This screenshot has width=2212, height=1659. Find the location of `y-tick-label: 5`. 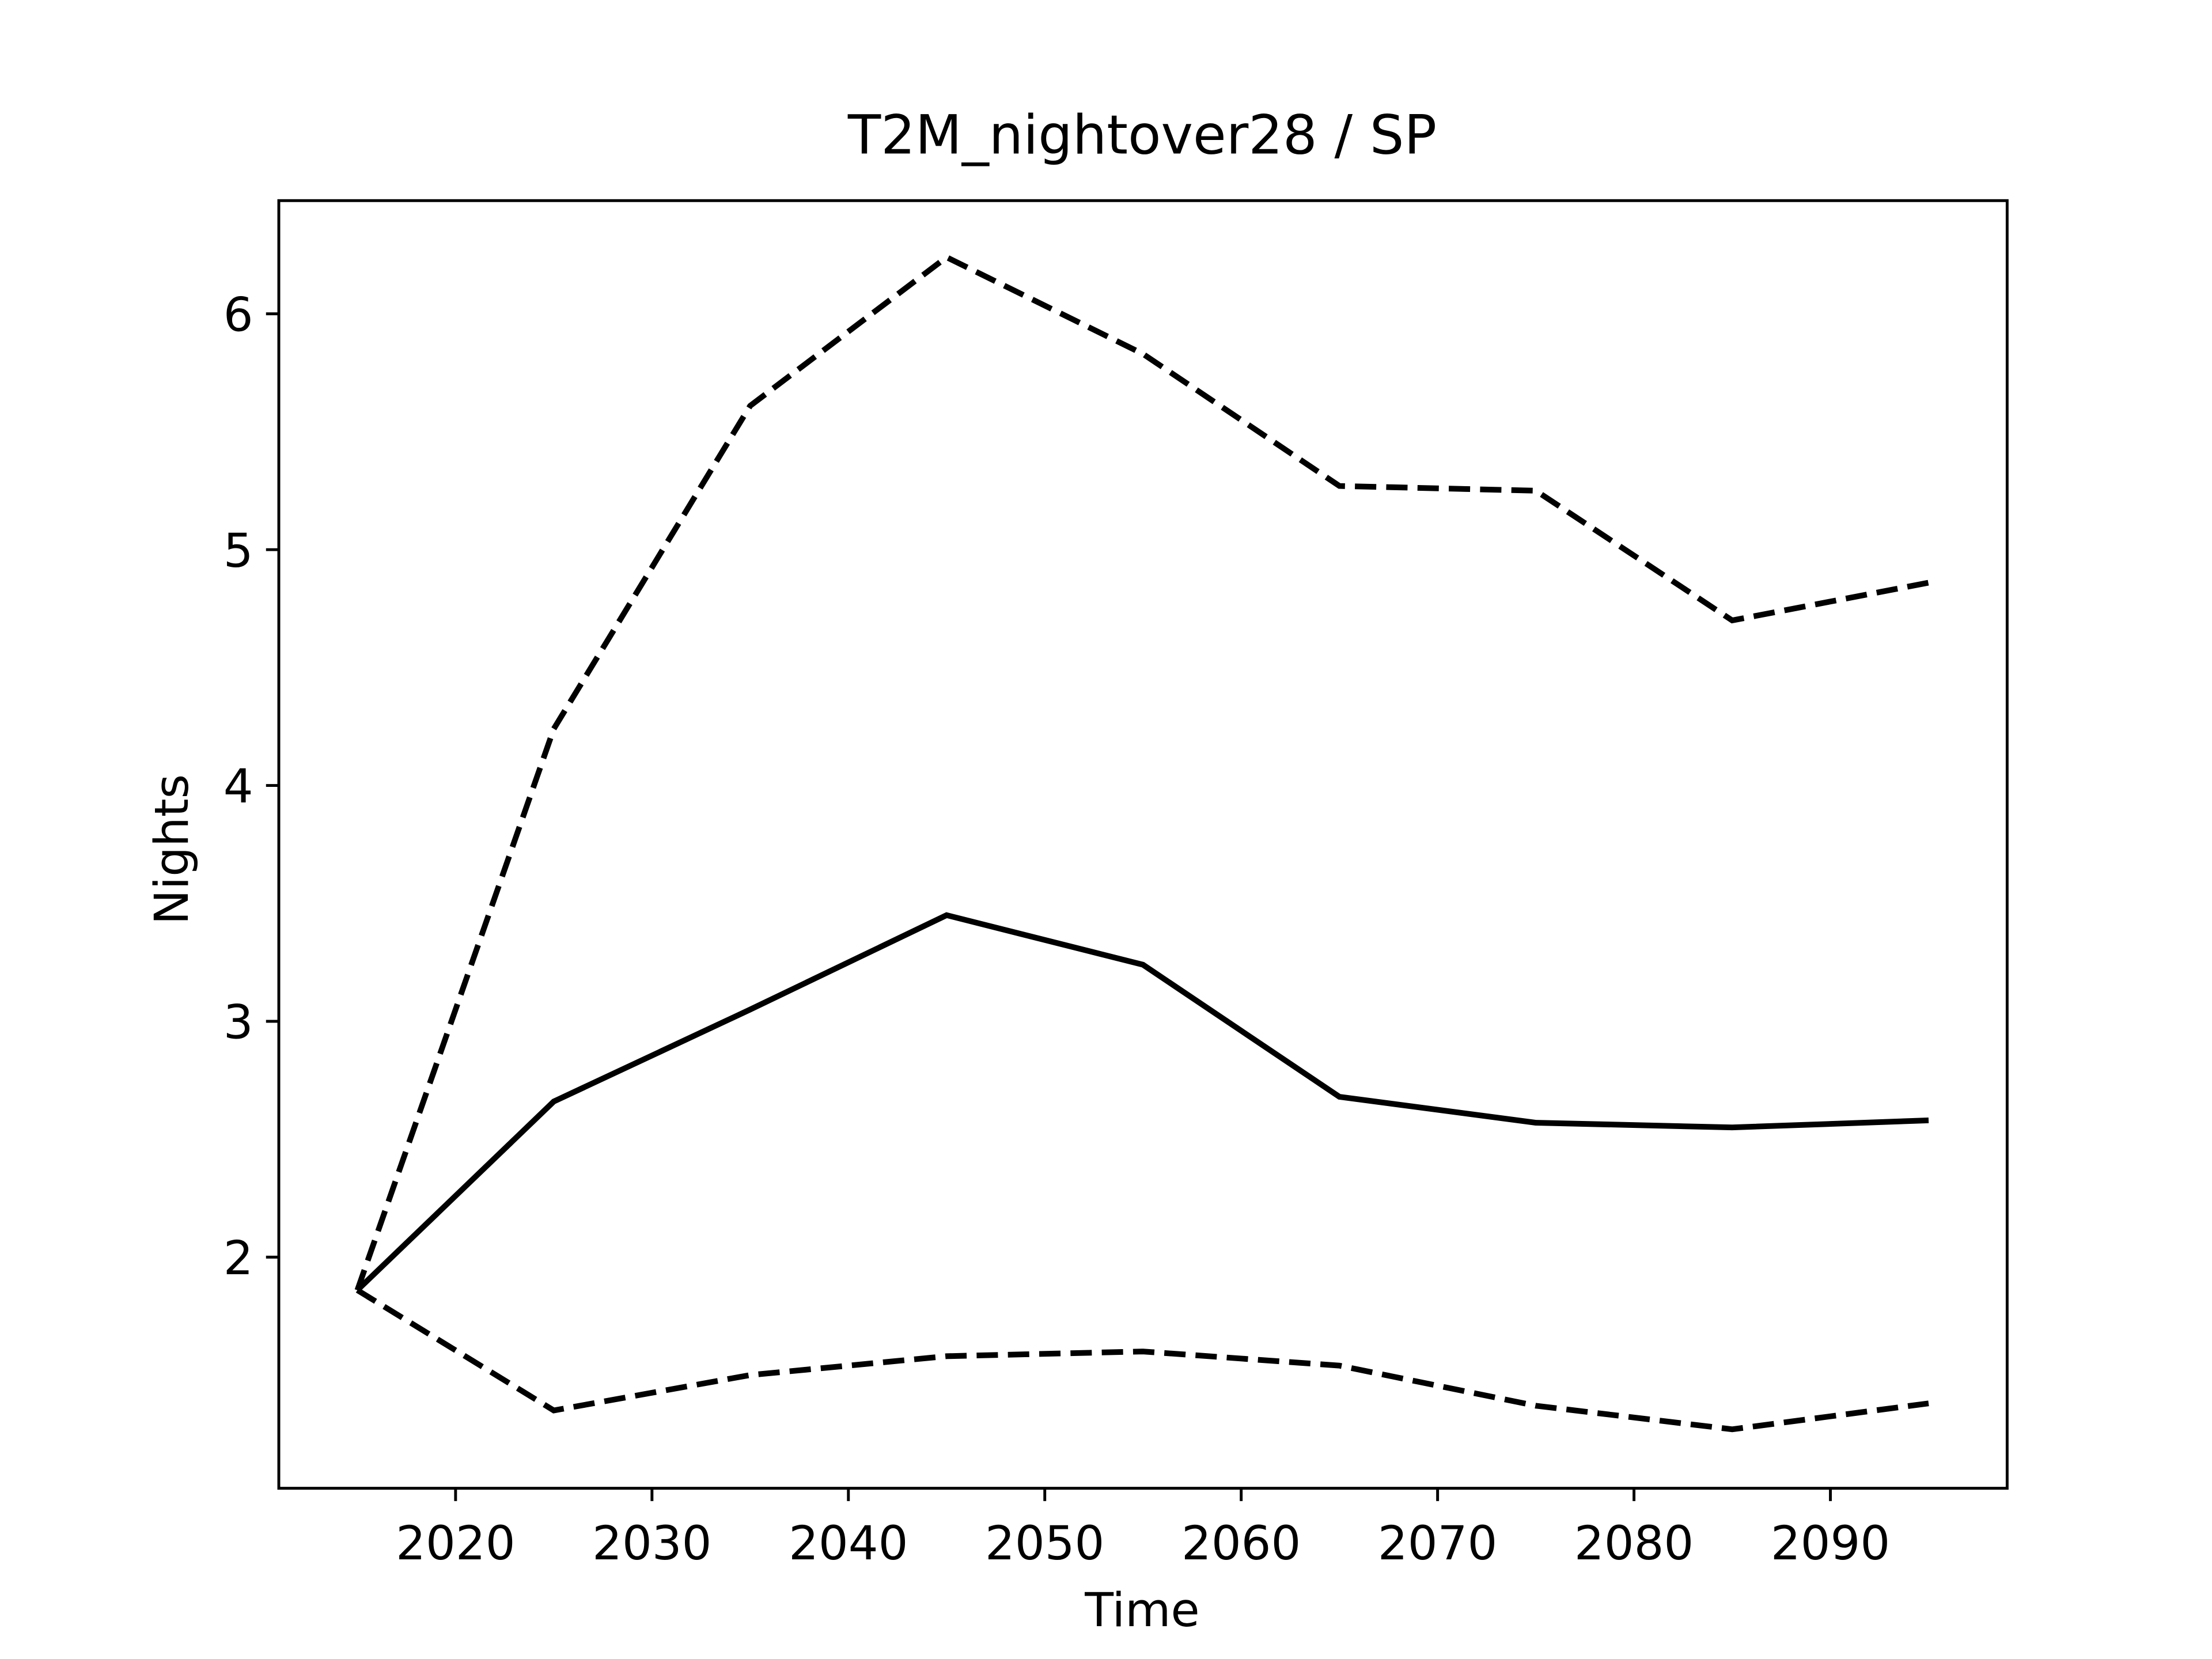

y-tick-label: 5 is located at coordinates (238, 551).